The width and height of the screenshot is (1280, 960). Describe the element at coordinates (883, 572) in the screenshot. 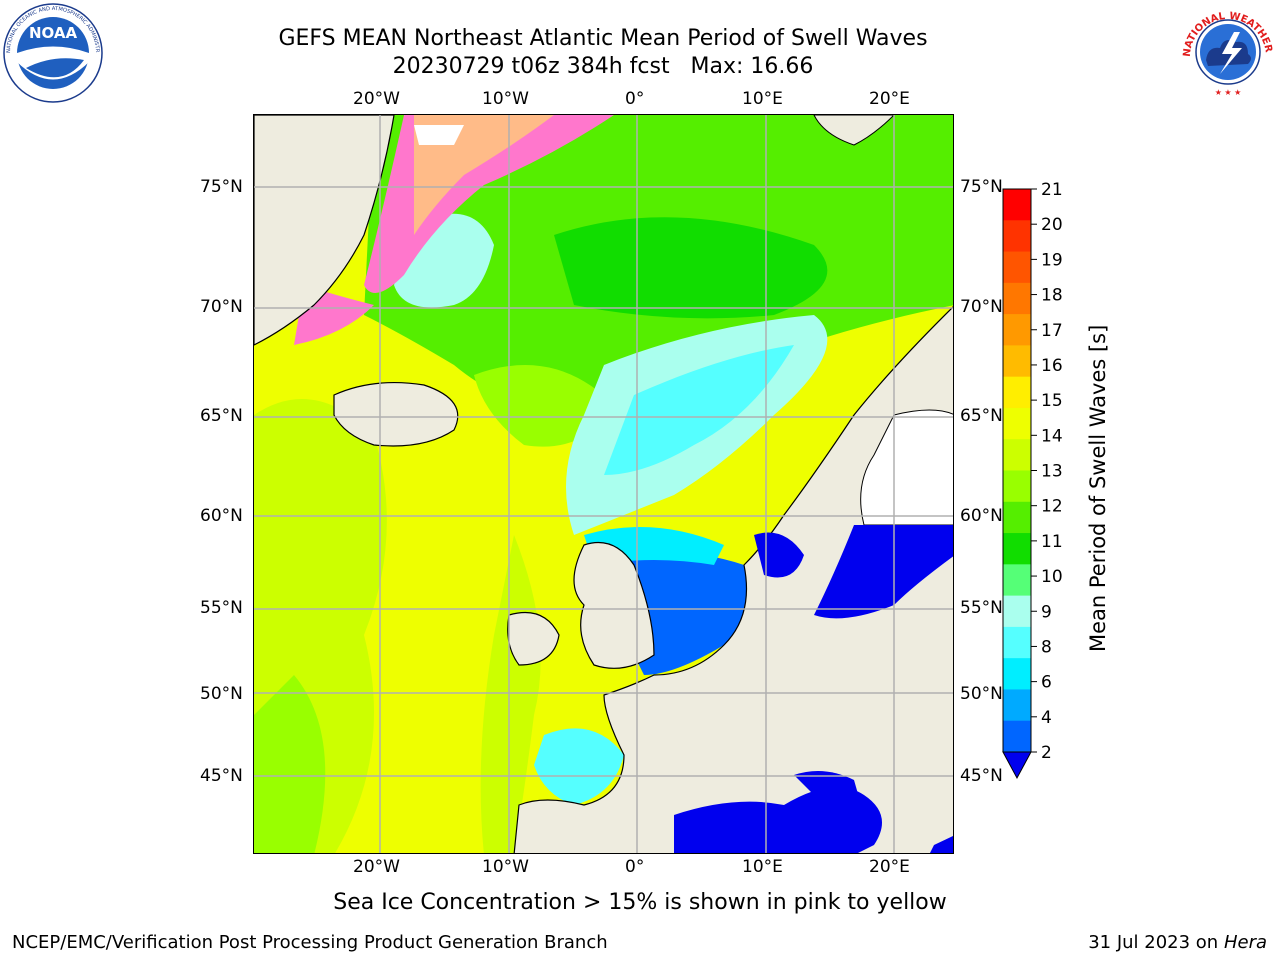

I see `baltic-field` at that location.